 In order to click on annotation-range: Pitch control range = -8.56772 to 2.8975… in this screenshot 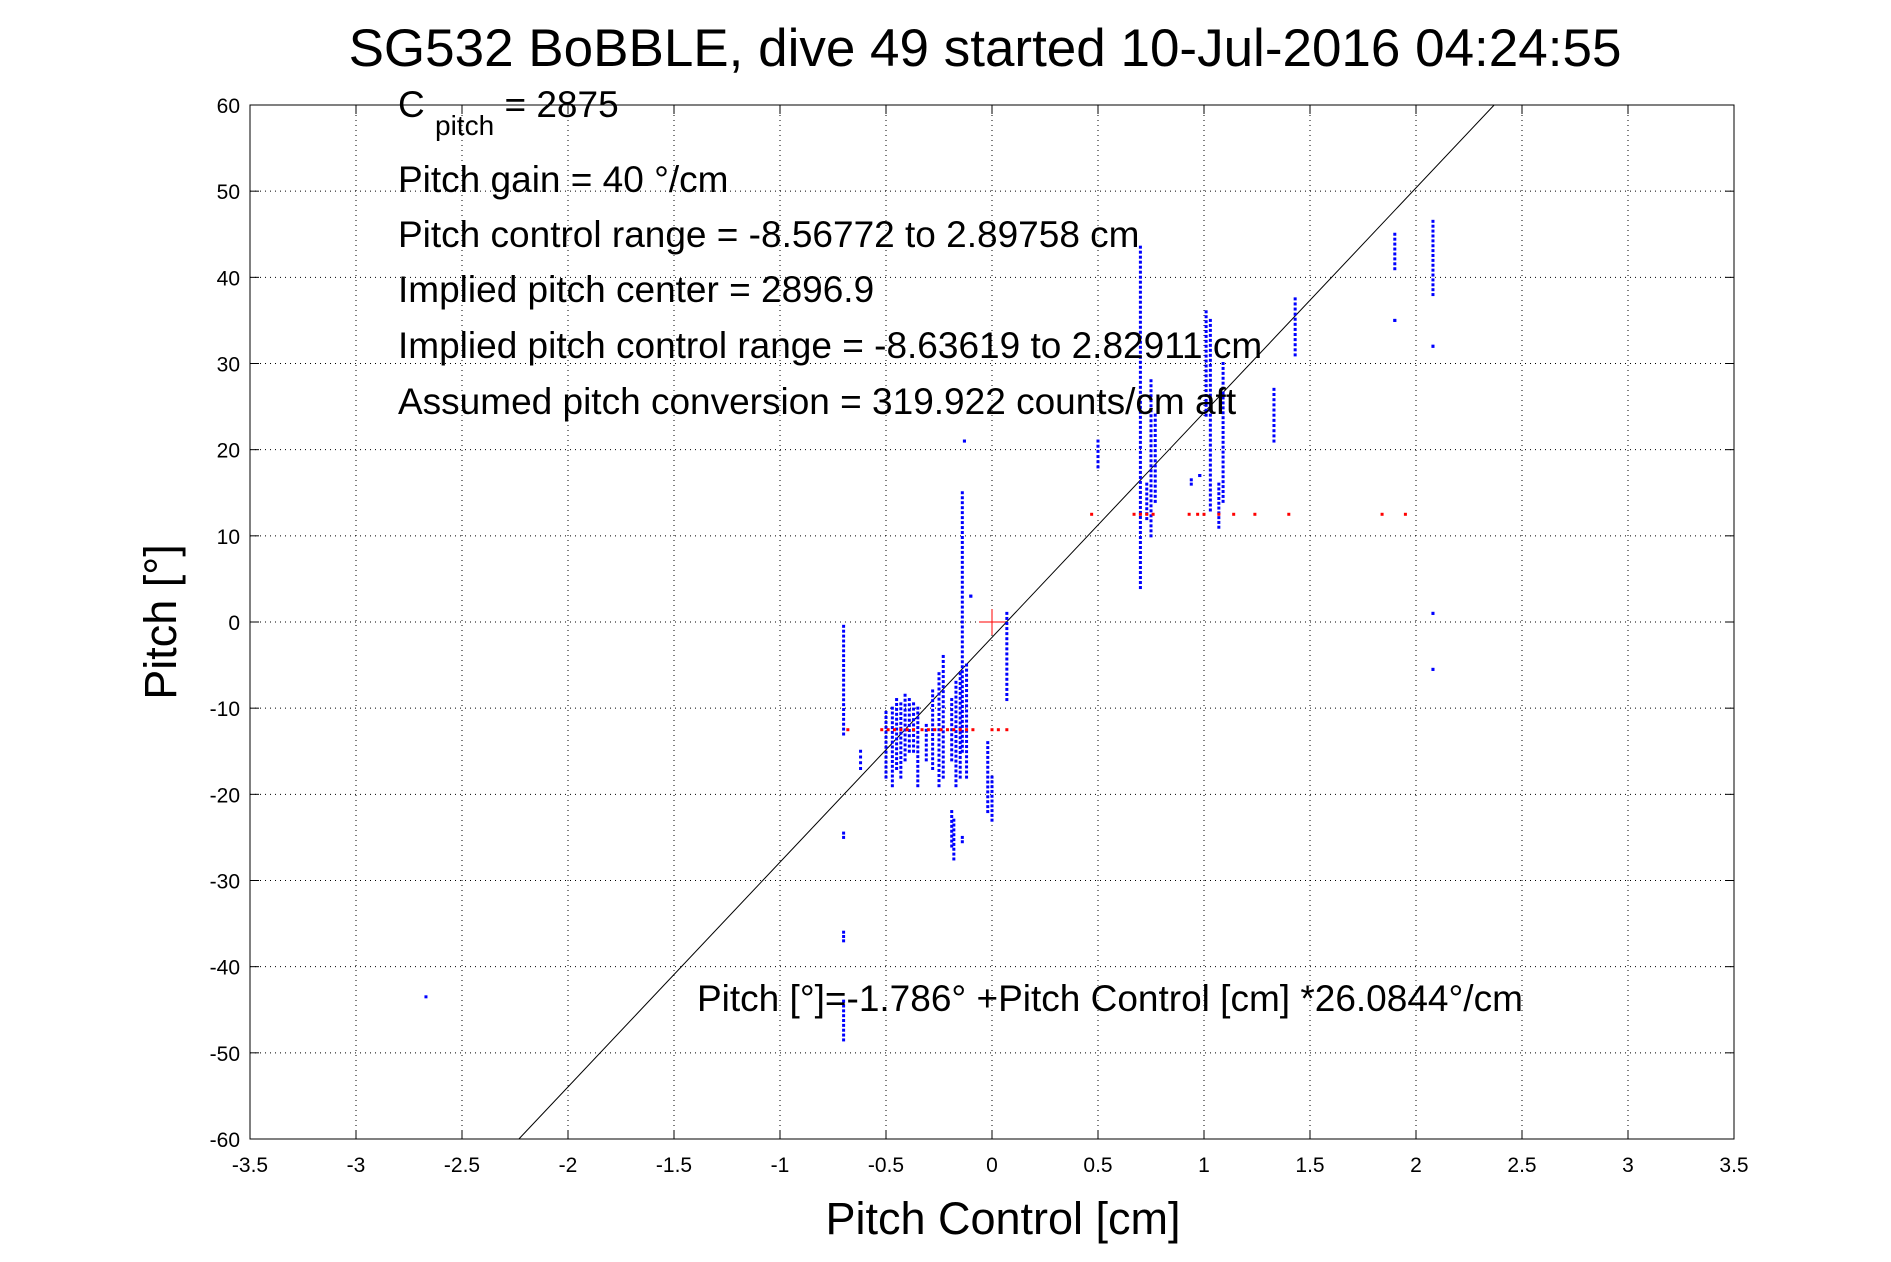, I will do `click(769, 234)`.